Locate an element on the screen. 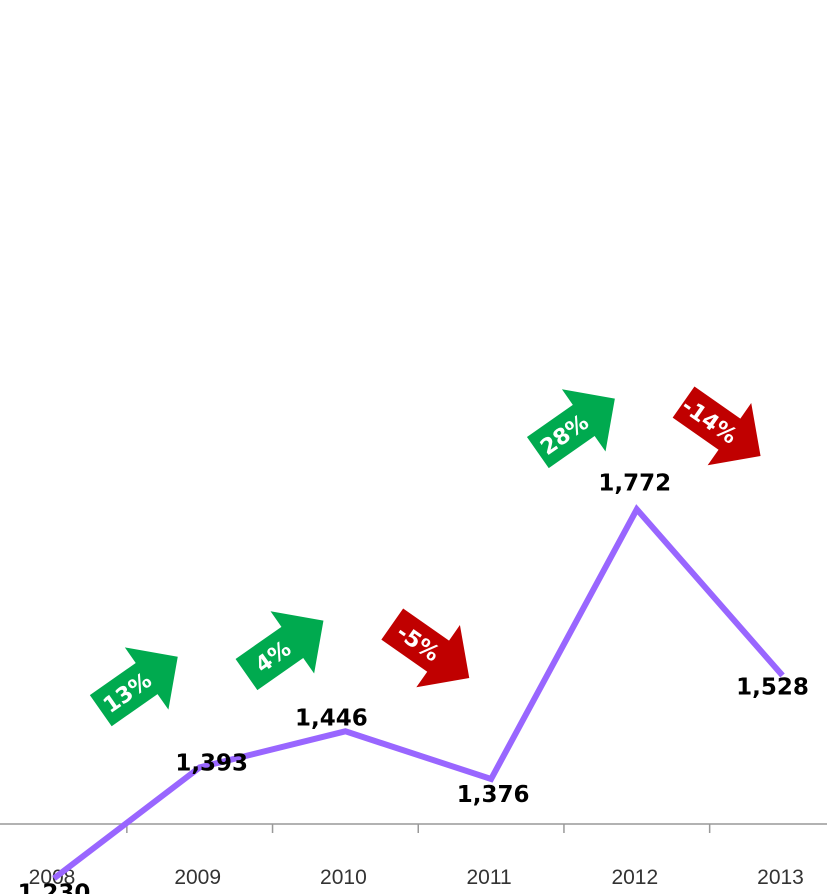 The image size is (827, 894). x-axis: 2008 2009 2010 2011 2012 2013 is located at coordinates (413, 856).